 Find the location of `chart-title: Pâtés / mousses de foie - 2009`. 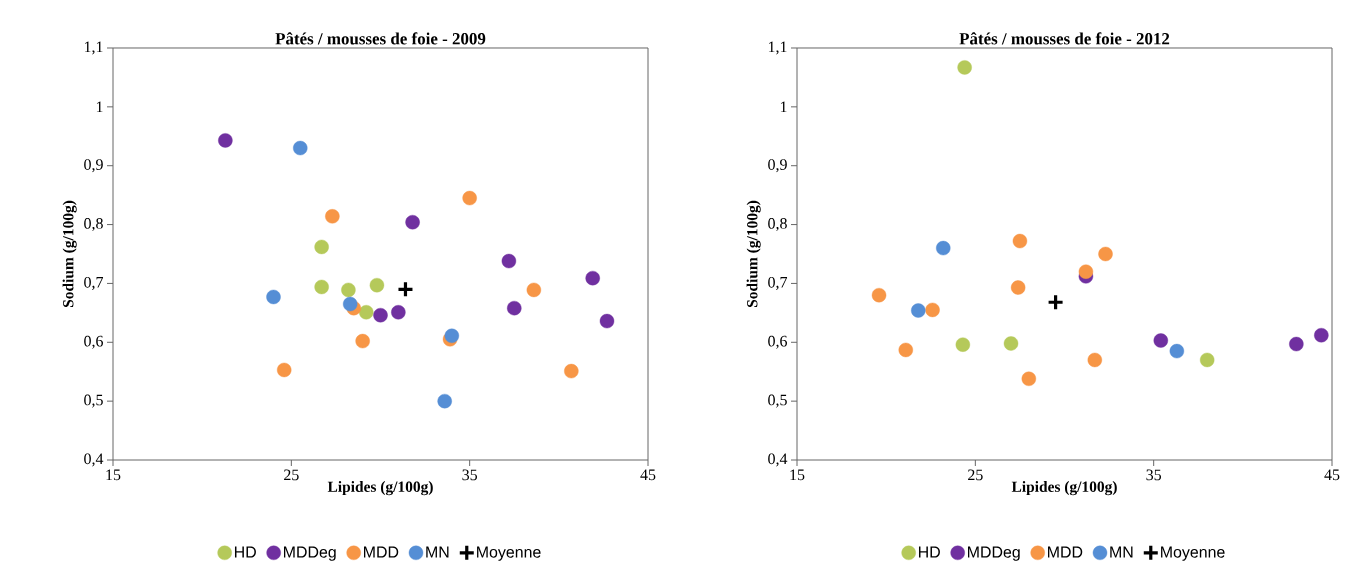

chart-title: Pâtés / mousses de foie - 2009 is located at coordinates (380, 38).